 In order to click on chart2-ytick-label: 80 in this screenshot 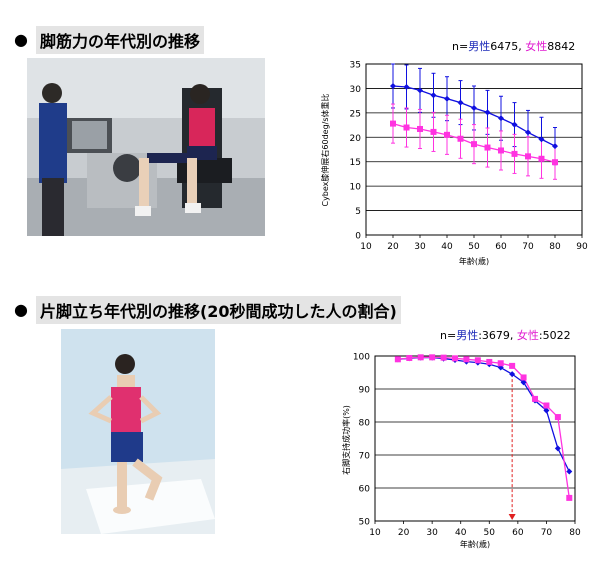, I will do `click(365, 424)`.